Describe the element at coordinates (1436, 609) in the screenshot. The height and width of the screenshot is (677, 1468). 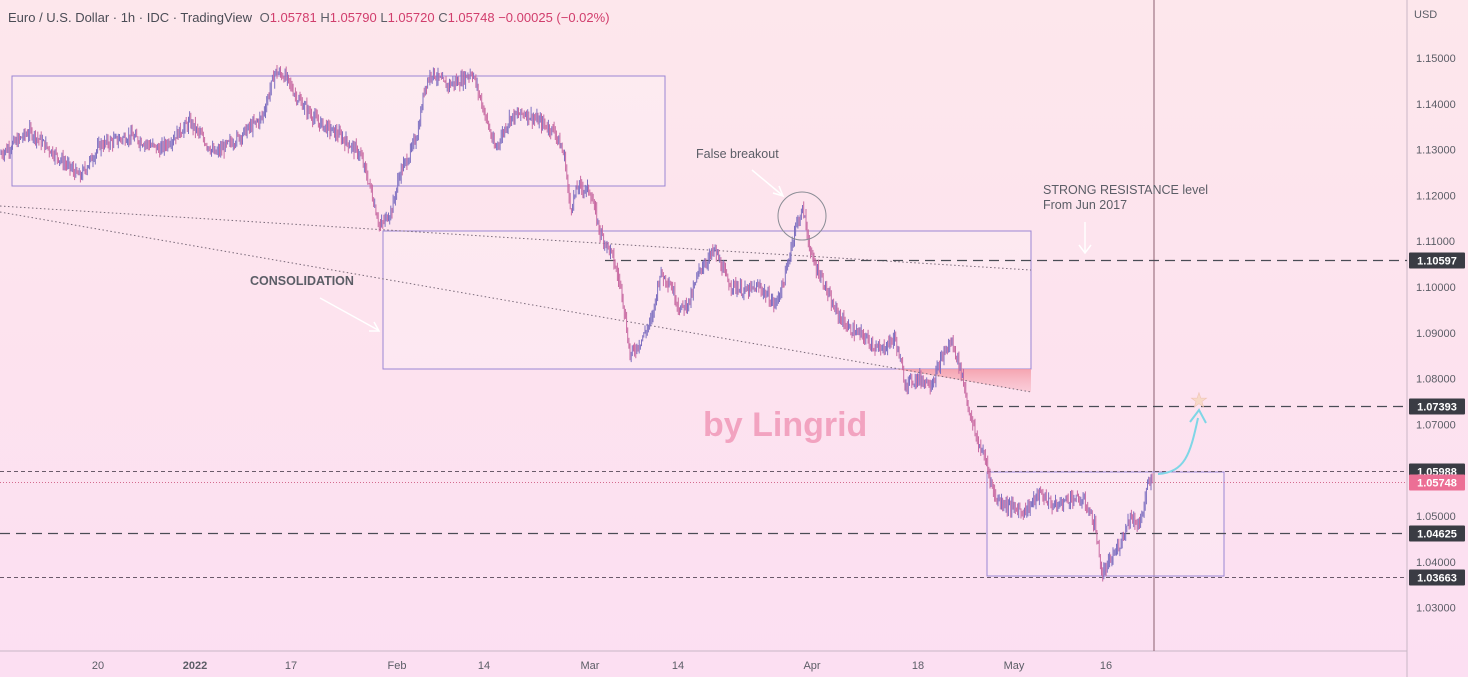
I see `y-tick-label: 1.03000` at that location.